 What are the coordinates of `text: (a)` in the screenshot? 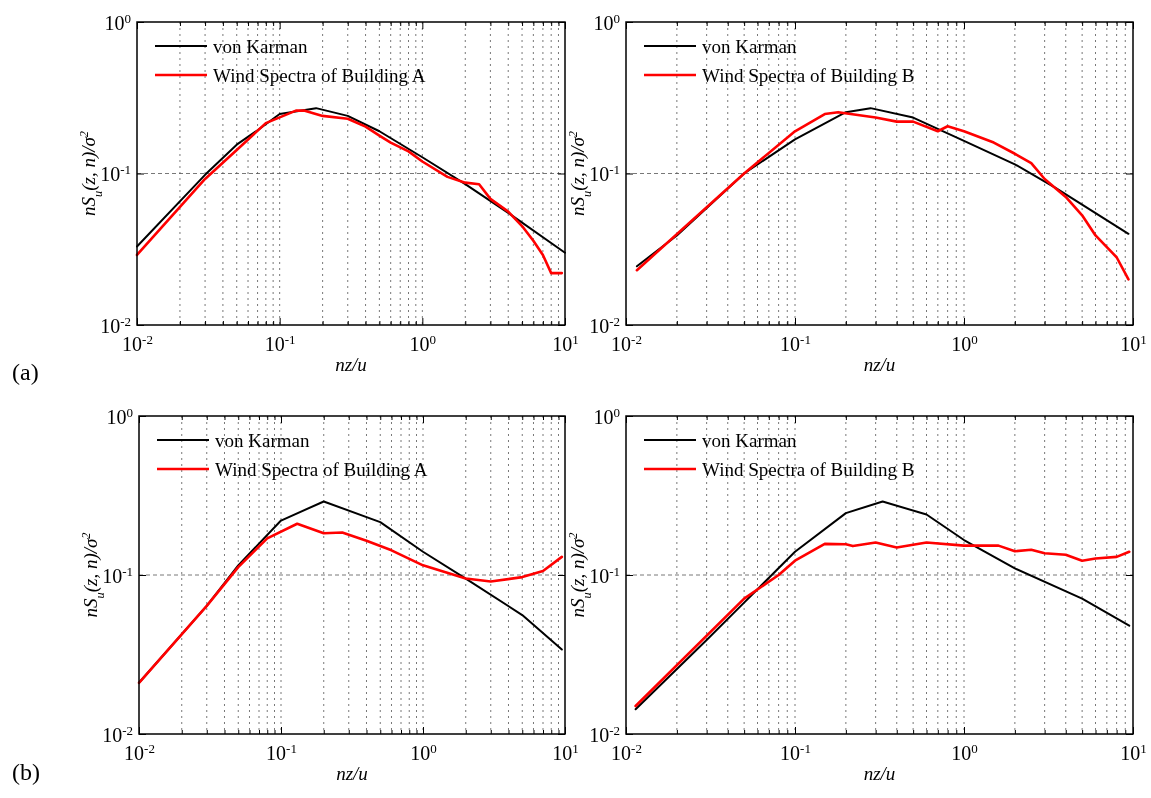 It's located at (25, 372).